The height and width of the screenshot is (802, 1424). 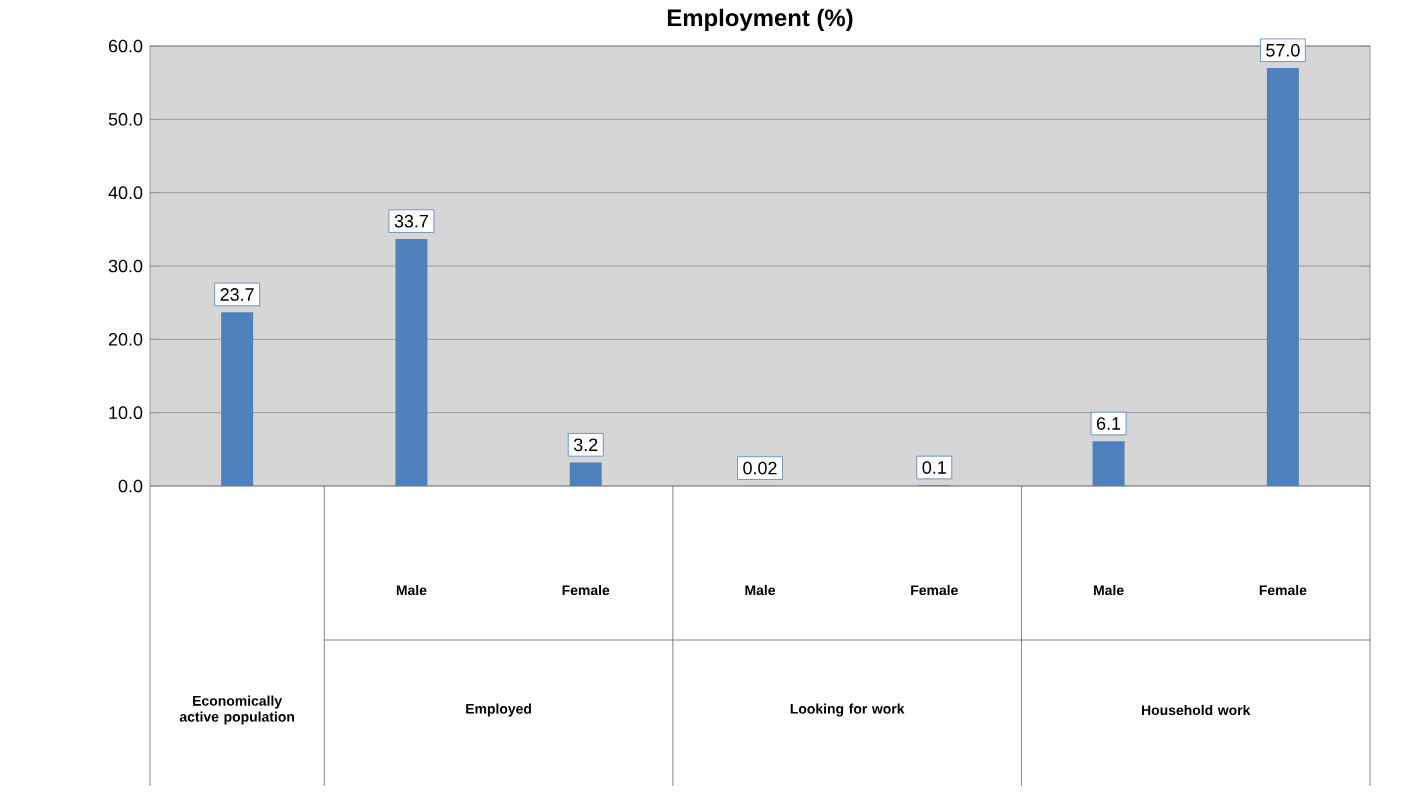 I want to click on y-tick-label: 0.0, so click(x=130, y=486).